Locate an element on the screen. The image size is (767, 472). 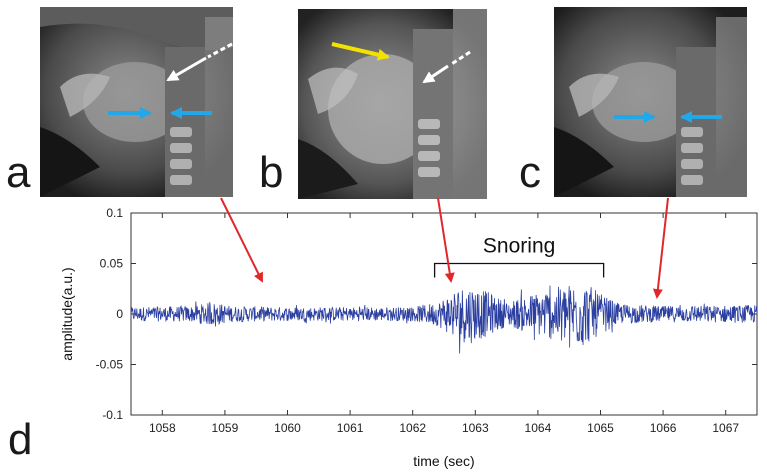
y-tick-label: 0.1 is located at coordinates (114, 213).